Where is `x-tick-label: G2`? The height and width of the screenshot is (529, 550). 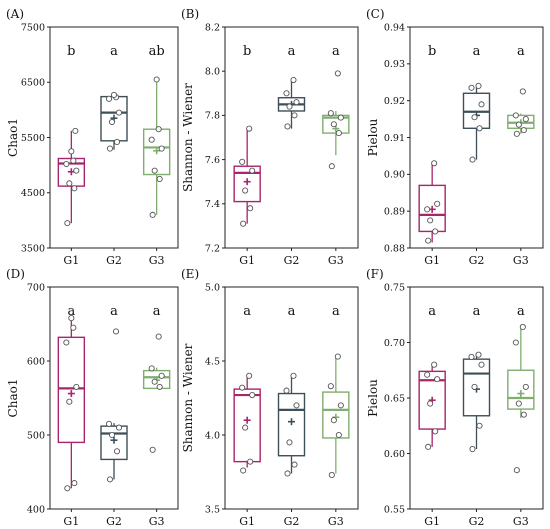
x-tick-label: G2 is located at coordinates (477, 521).